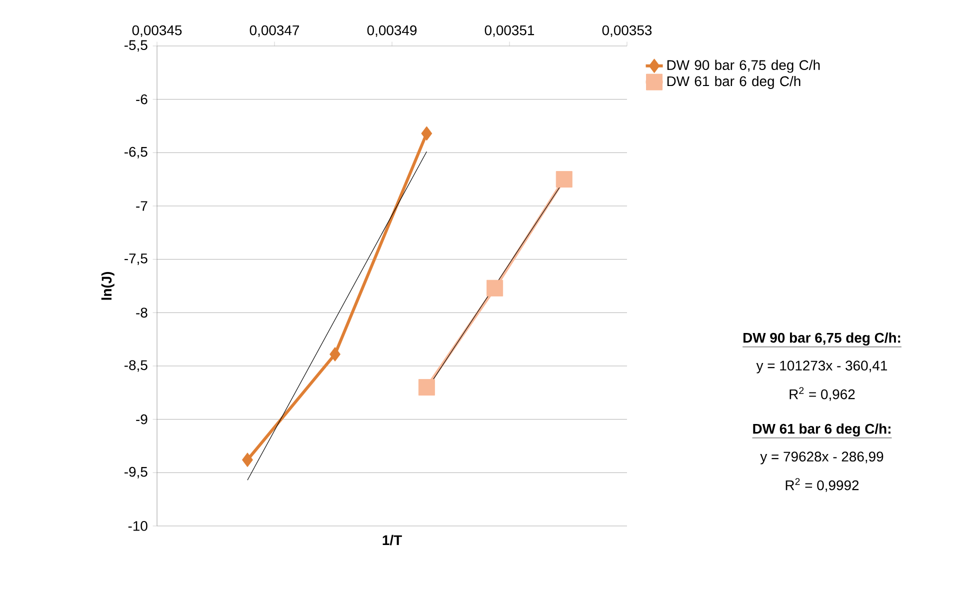  I want to click on x-tick-label: 0,00345, so click(157, 31).